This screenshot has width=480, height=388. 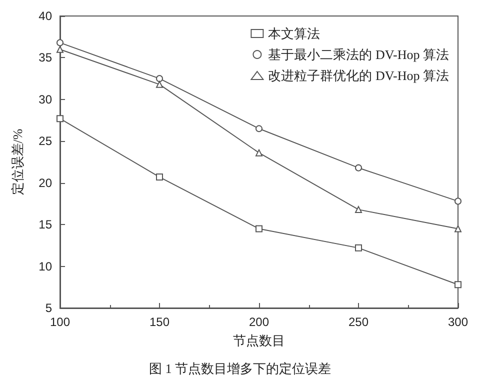 I want to click on legend-label: 改进粒子群优化的 DV-Hop 算法, so click(x=359, y=75).